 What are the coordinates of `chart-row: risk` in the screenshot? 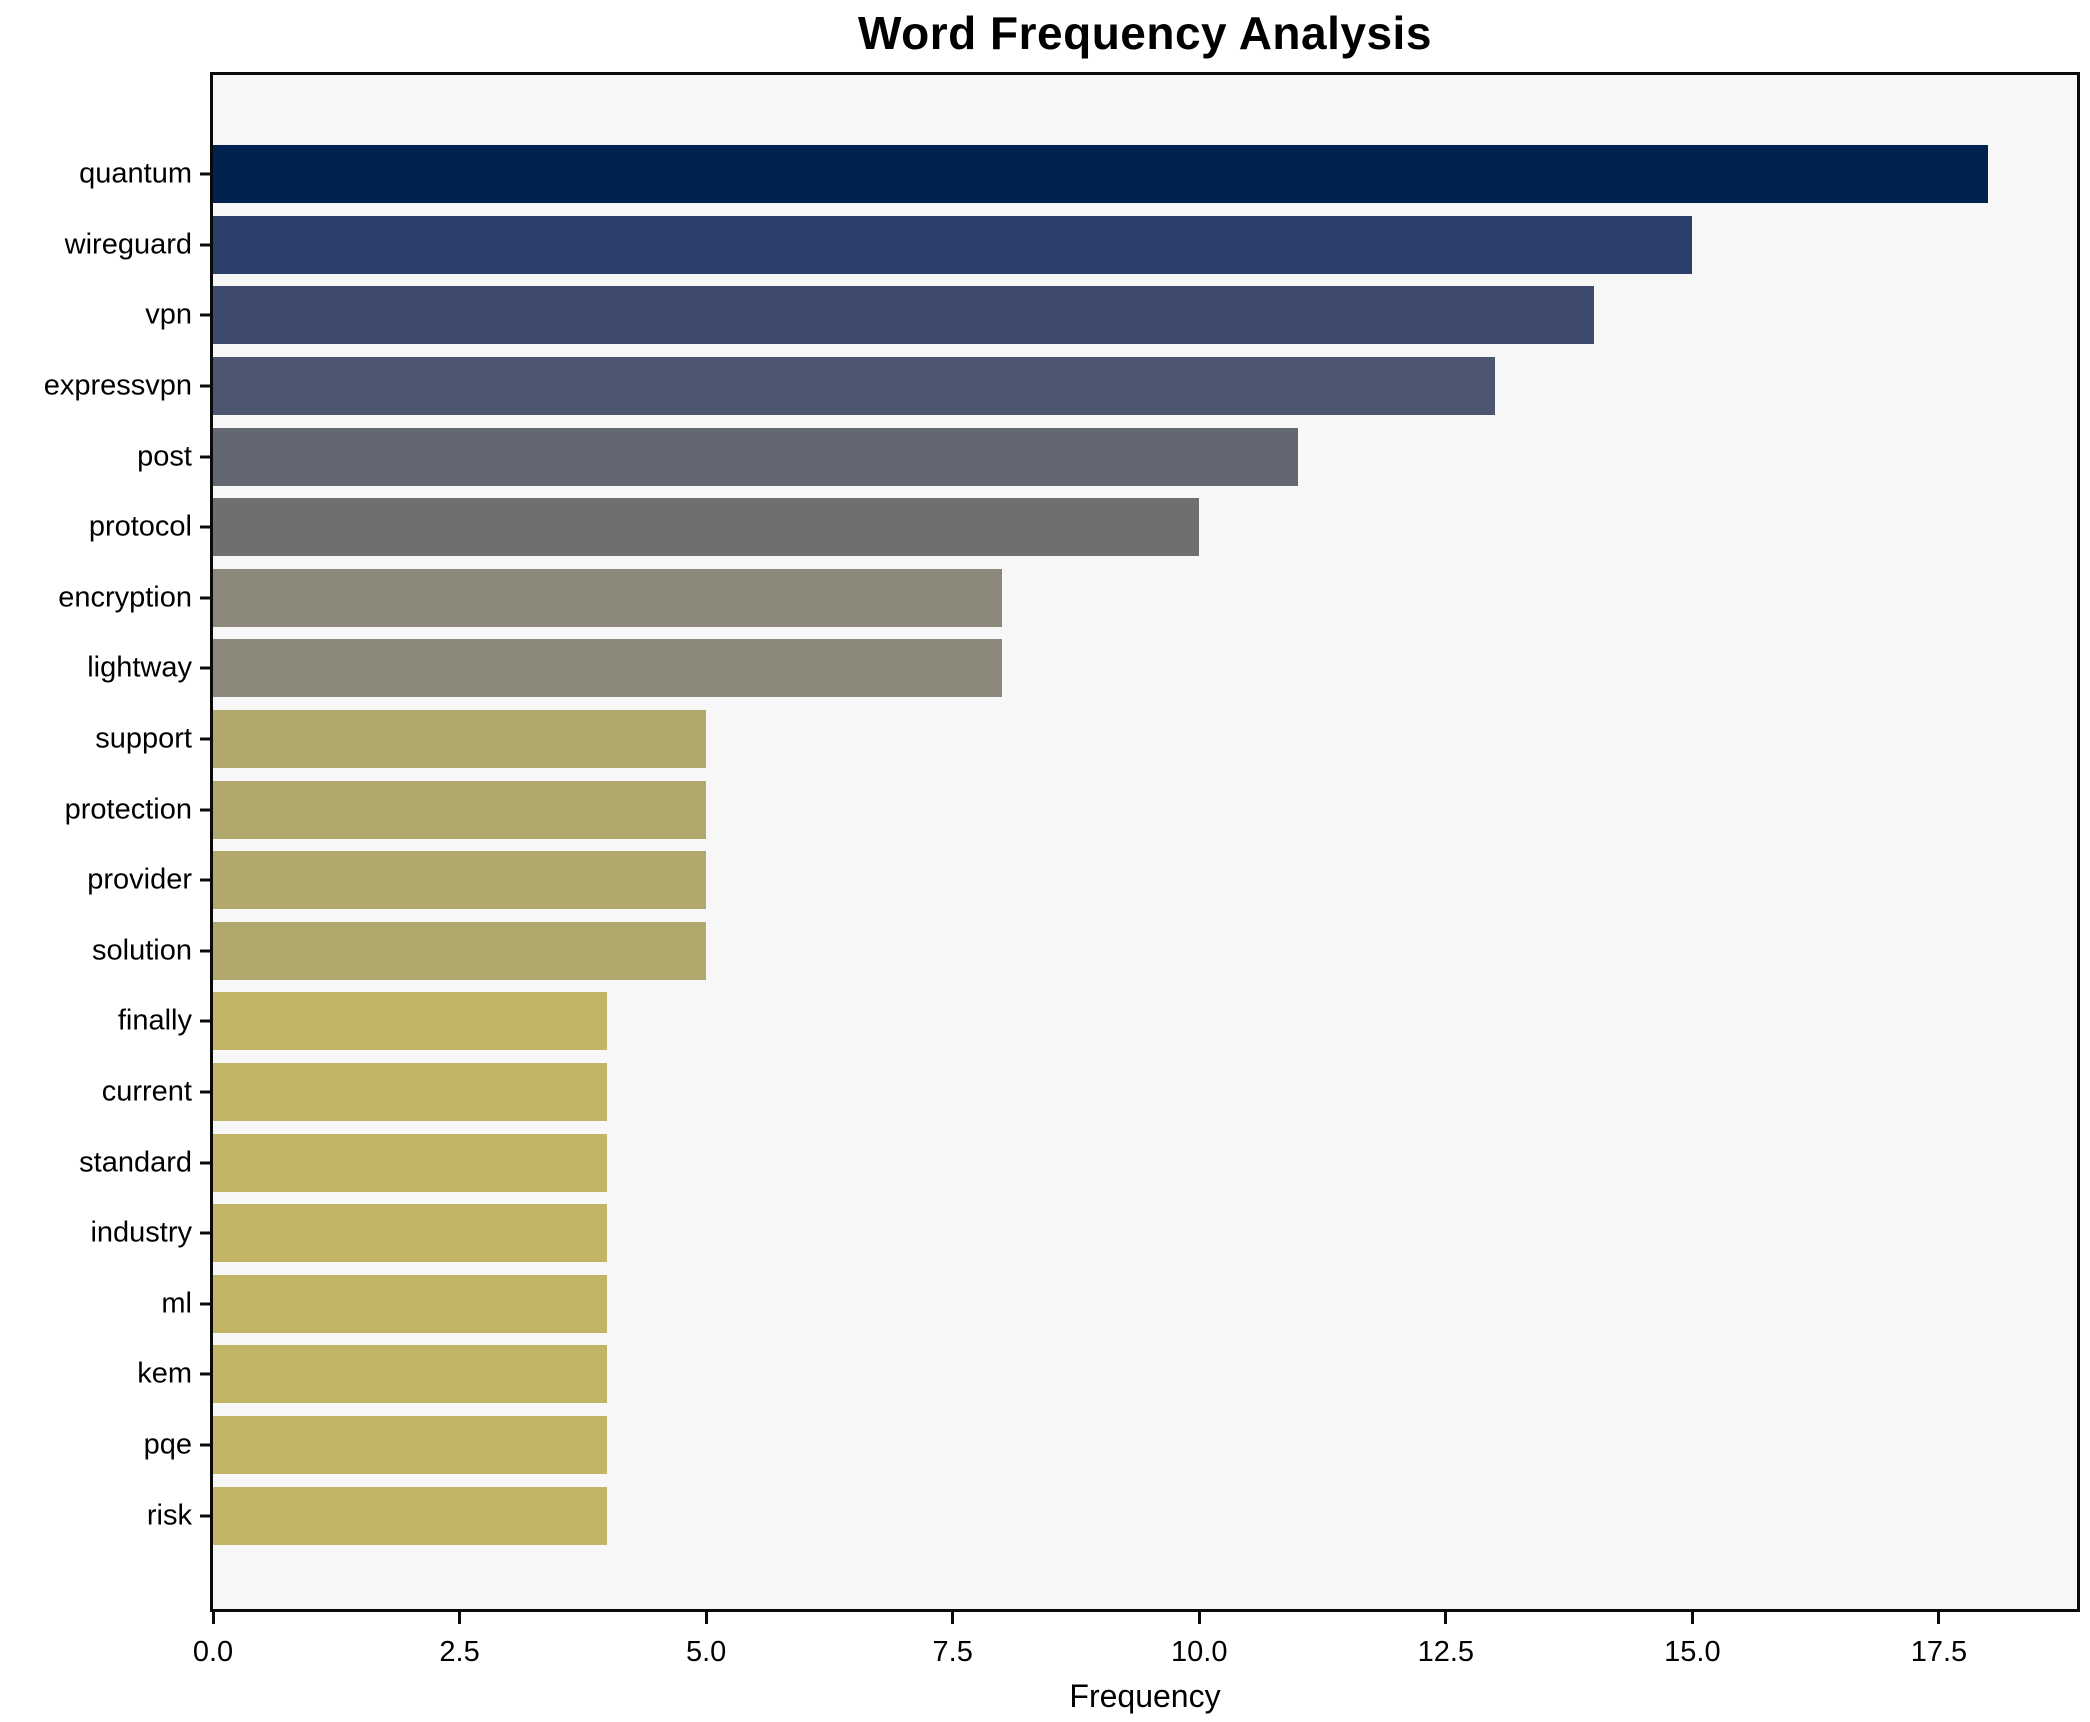 It's located at (1112, 1515).